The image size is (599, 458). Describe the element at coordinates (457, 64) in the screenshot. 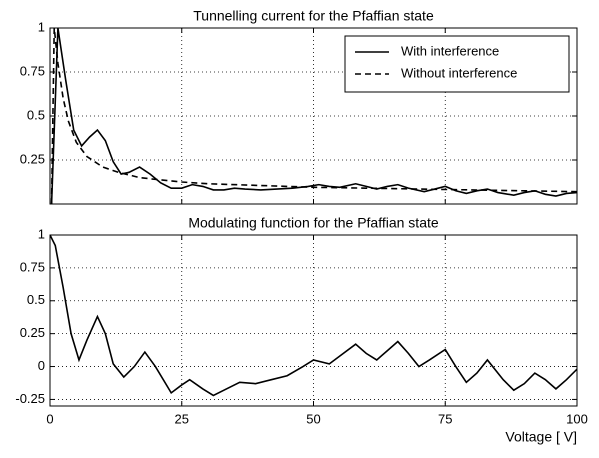

I see `legend-box` at that location.